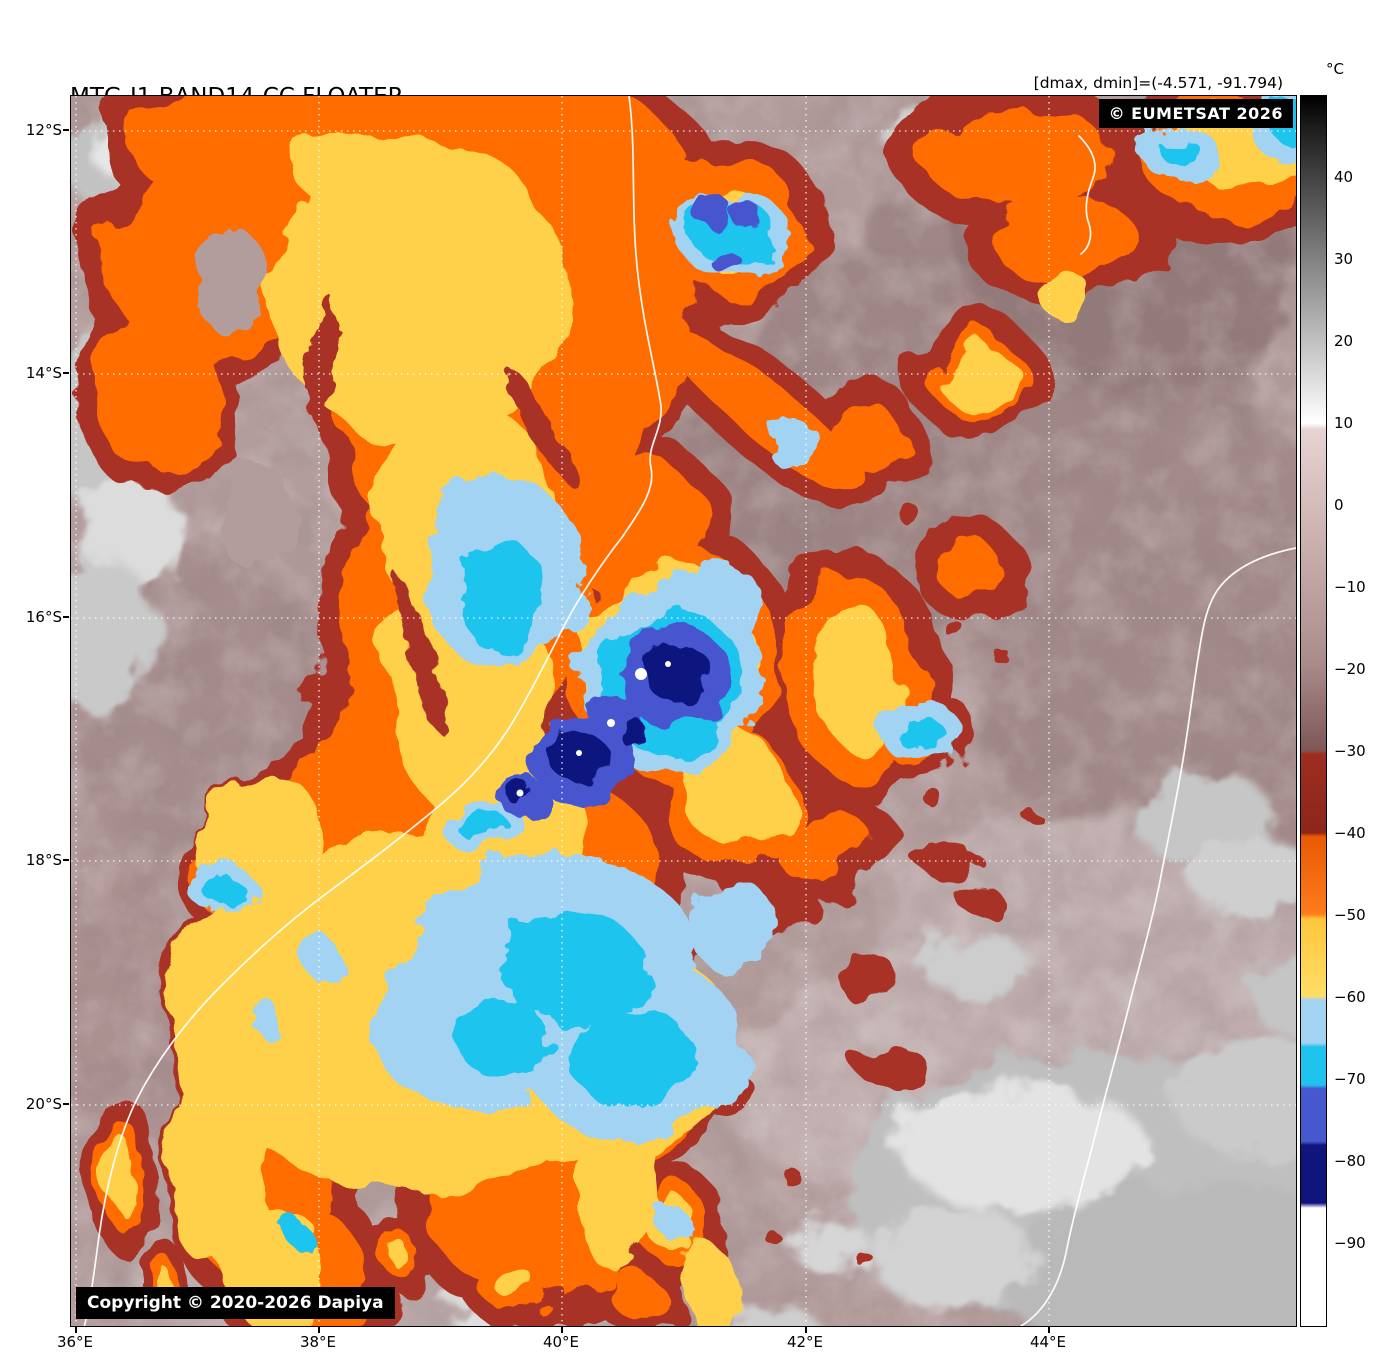 The height and width of the screenshot is (1359, 1388). What do you see at coordinates (235, 1303) in the screenshot?
I see `copyright-badge: Copyright © 2020-2026 Dapiya` at bounding box center [235, 1303].